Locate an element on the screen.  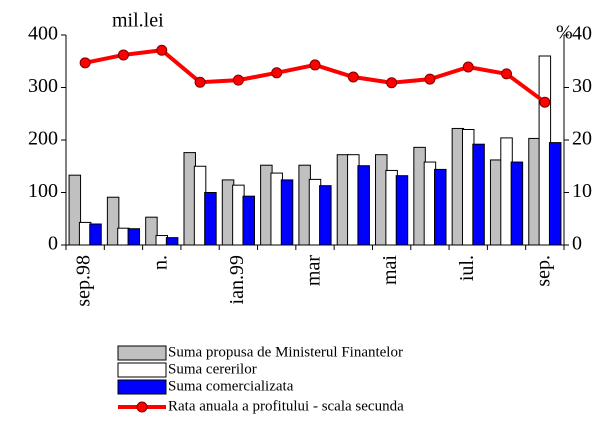
legend-label: Suma propusa de Ministerul Finantelor is located at coordinates (285, 352).